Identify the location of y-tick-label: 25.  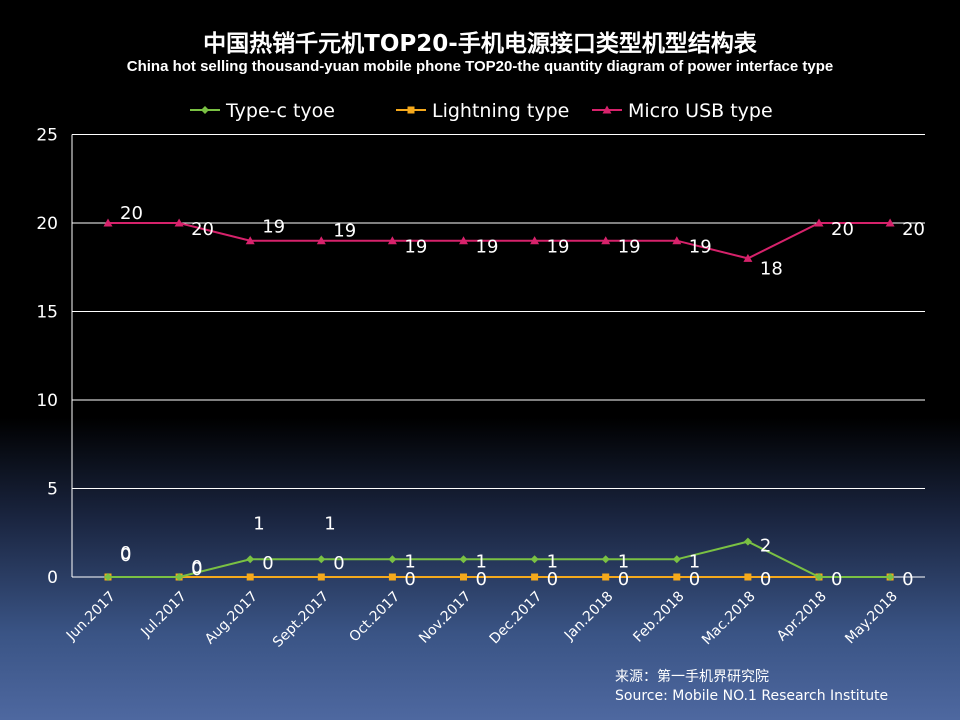
(47, 136).